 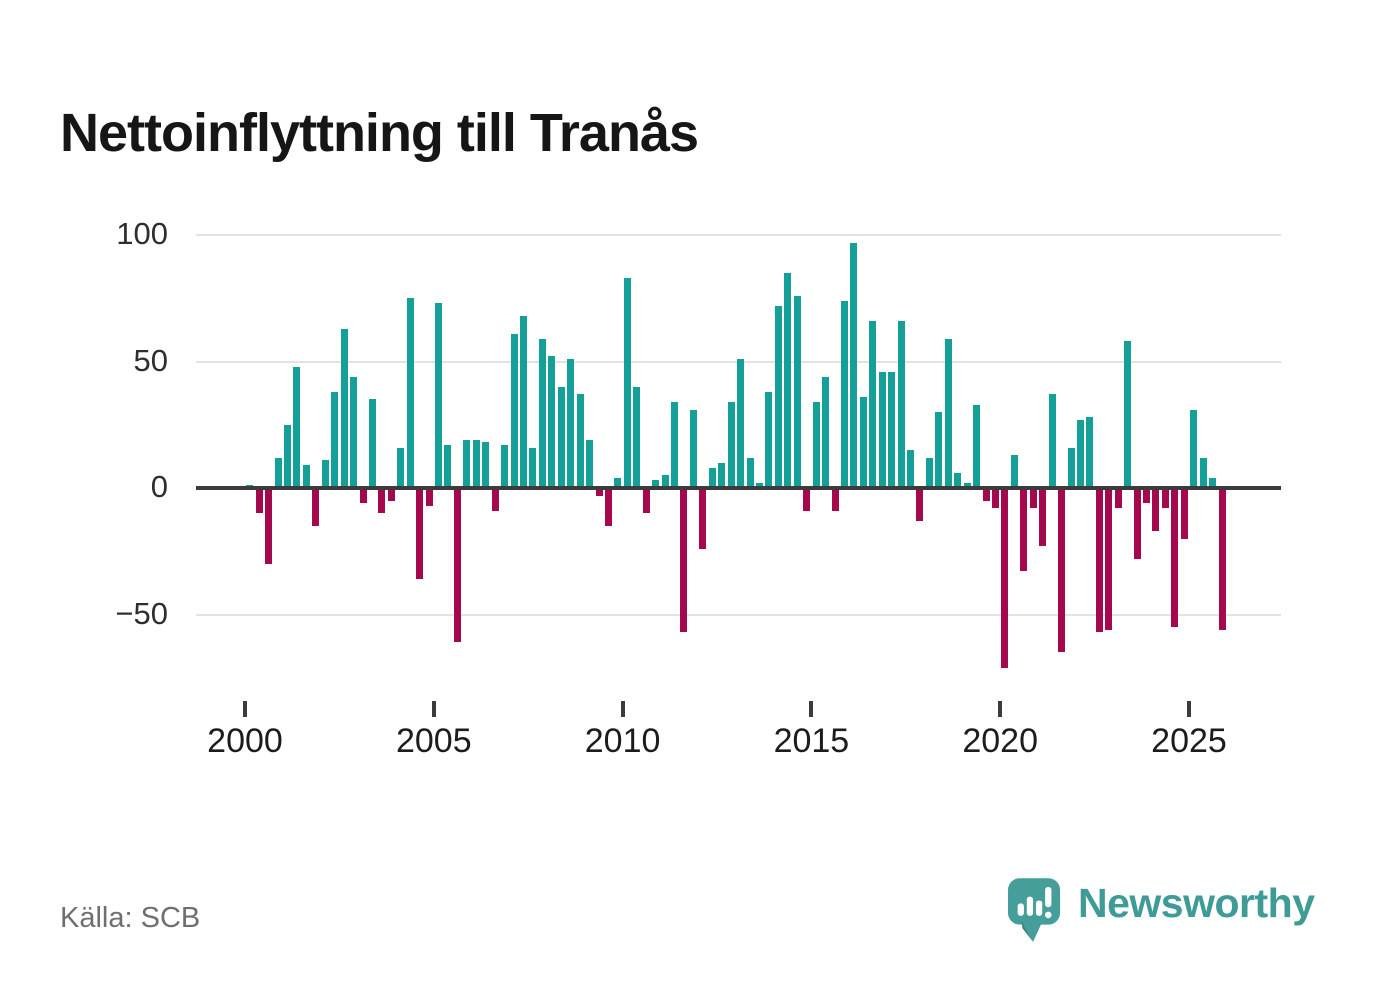 I want to click on chart-title: Nettoinflyttning till Tranås, so click(x=379, y=133).